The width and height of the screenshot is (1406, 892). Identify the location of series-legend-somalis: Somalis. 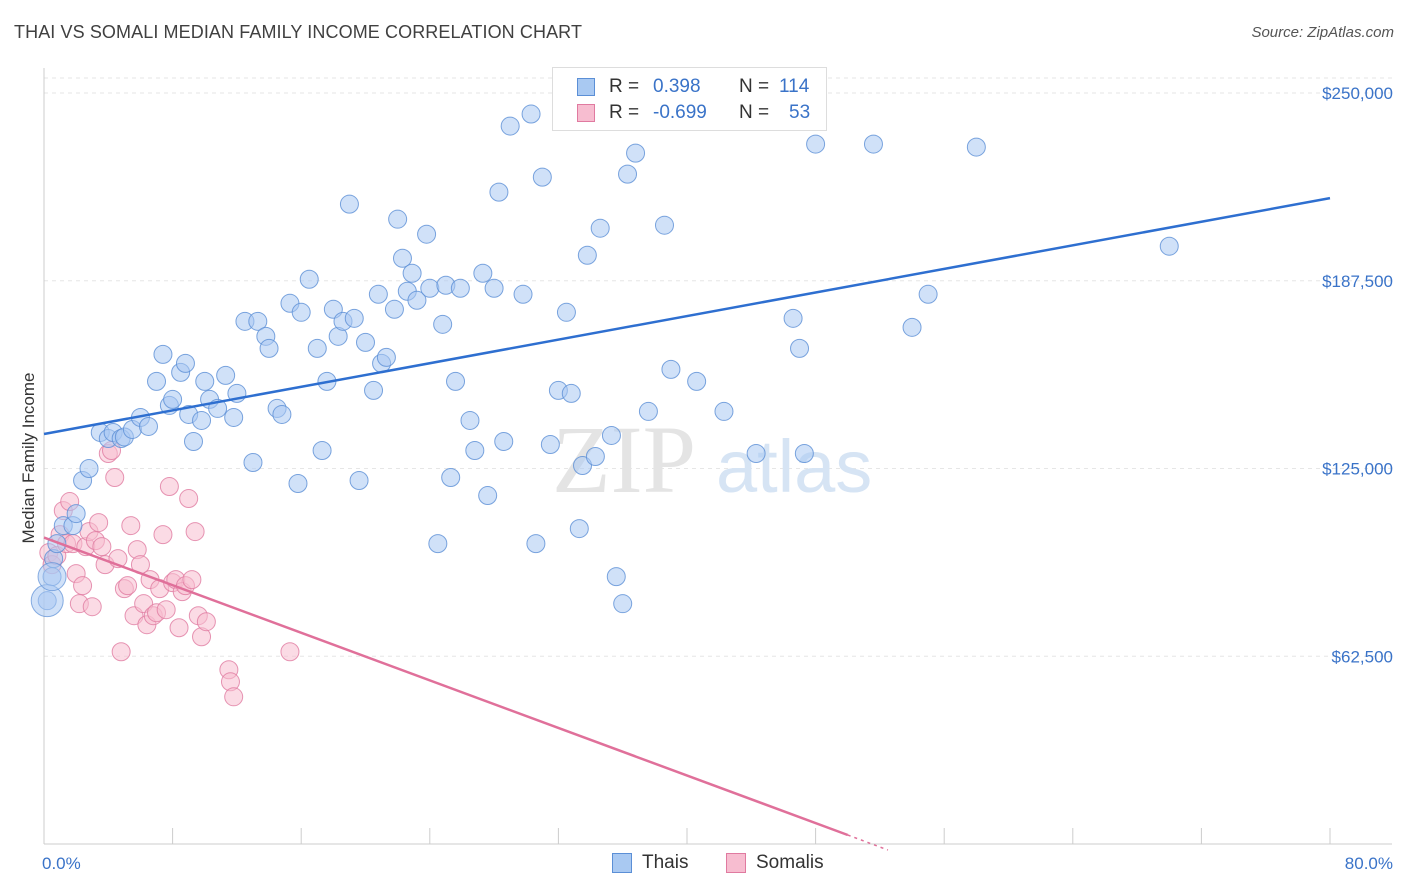
(775, 863).